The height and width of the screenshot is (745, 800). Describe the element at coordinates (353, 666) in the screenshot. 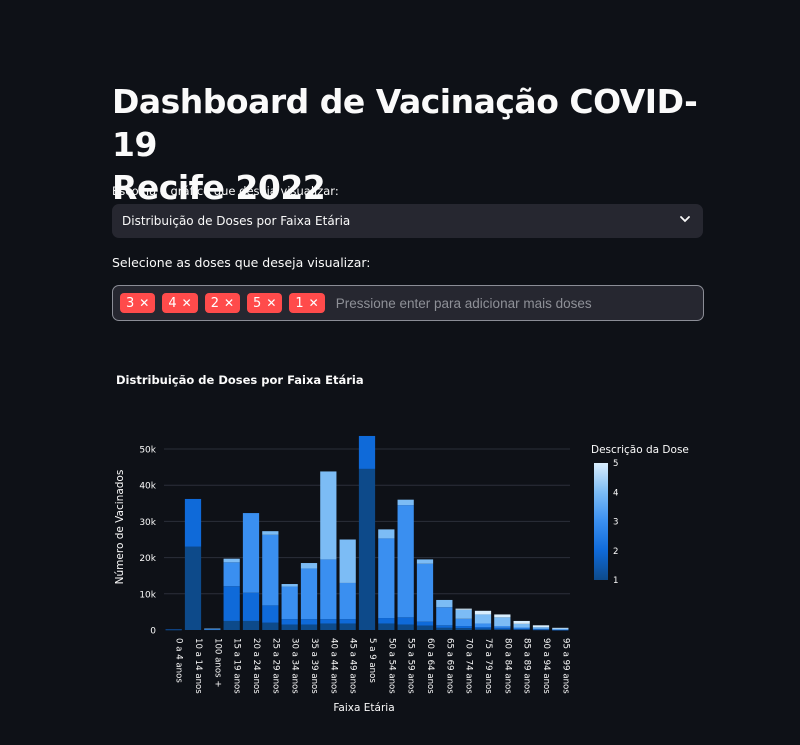

I see `x-tick-label: 45 a 49 anos` at that location.